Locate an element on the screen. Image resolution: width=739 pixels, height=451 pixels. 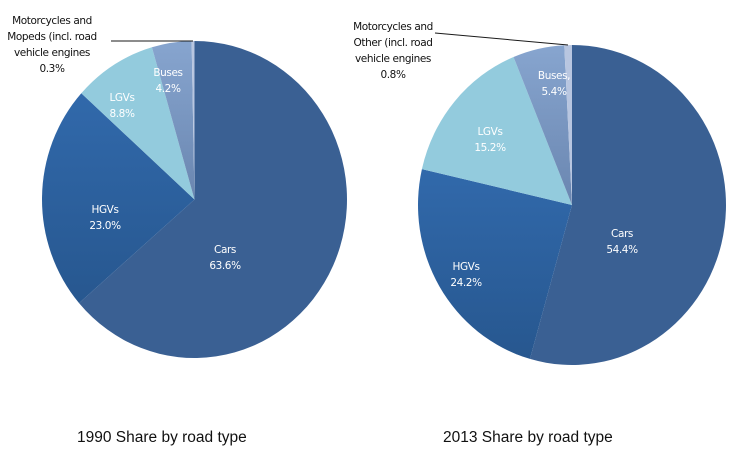
data-label-hgvs: HGVs 23.0% is located at coordinates (105, 218).